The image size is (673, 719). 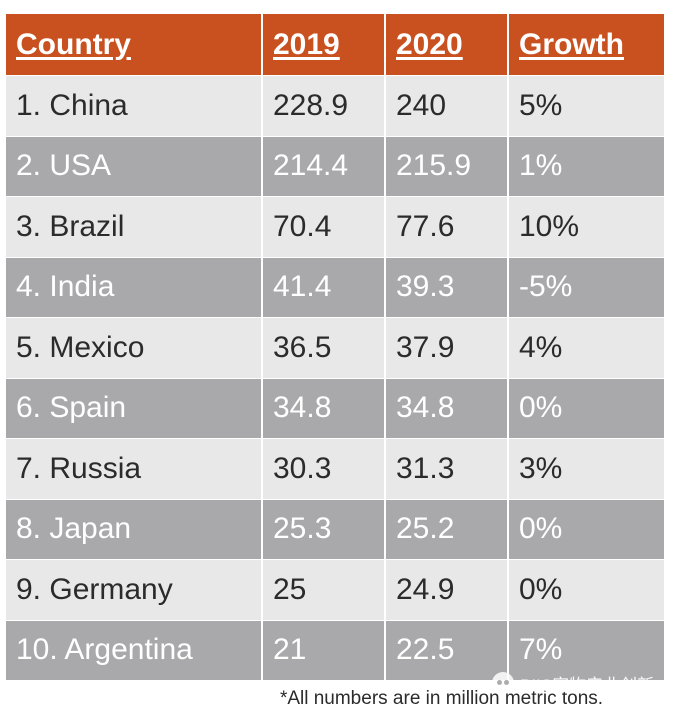 What do you see at coordinates (447, 287) in the screenshot?
I see `cell-2020: 39.3` at bounding box center [447, 287].